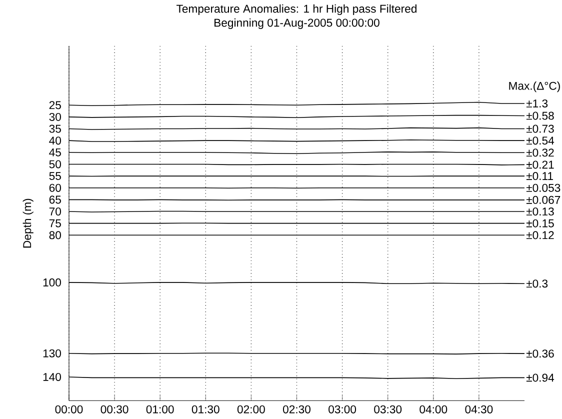 Image resolution: width=562 pixels, height=419 pixels. What do you see at coordinates (540, 378) in the screenshot?
I see `series-label: ±0.94` at bounding box center [540, 378].